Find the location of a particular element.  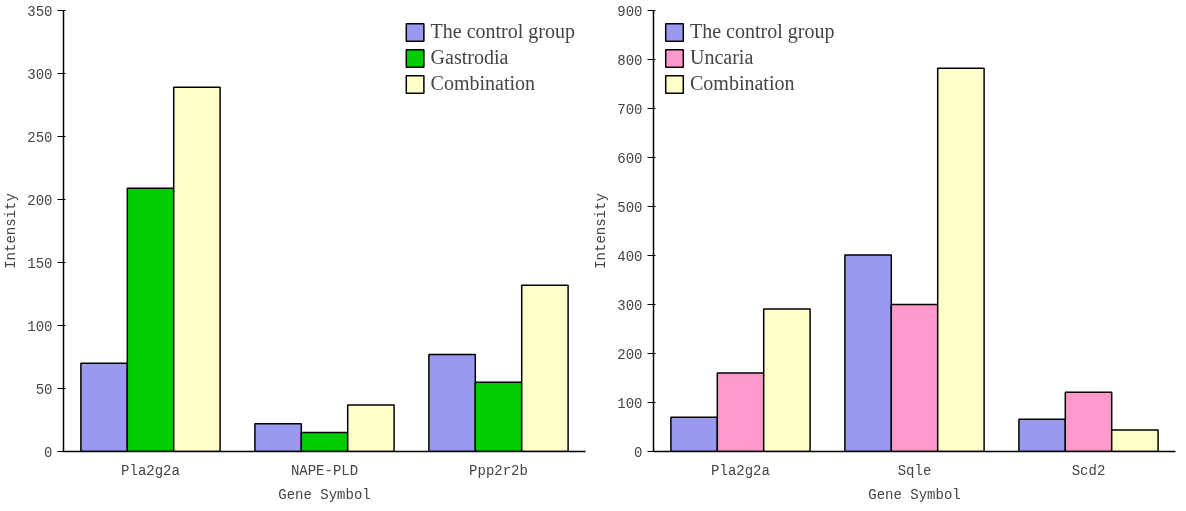

y-tick-label: 500 is located at coordinates (630, 207).